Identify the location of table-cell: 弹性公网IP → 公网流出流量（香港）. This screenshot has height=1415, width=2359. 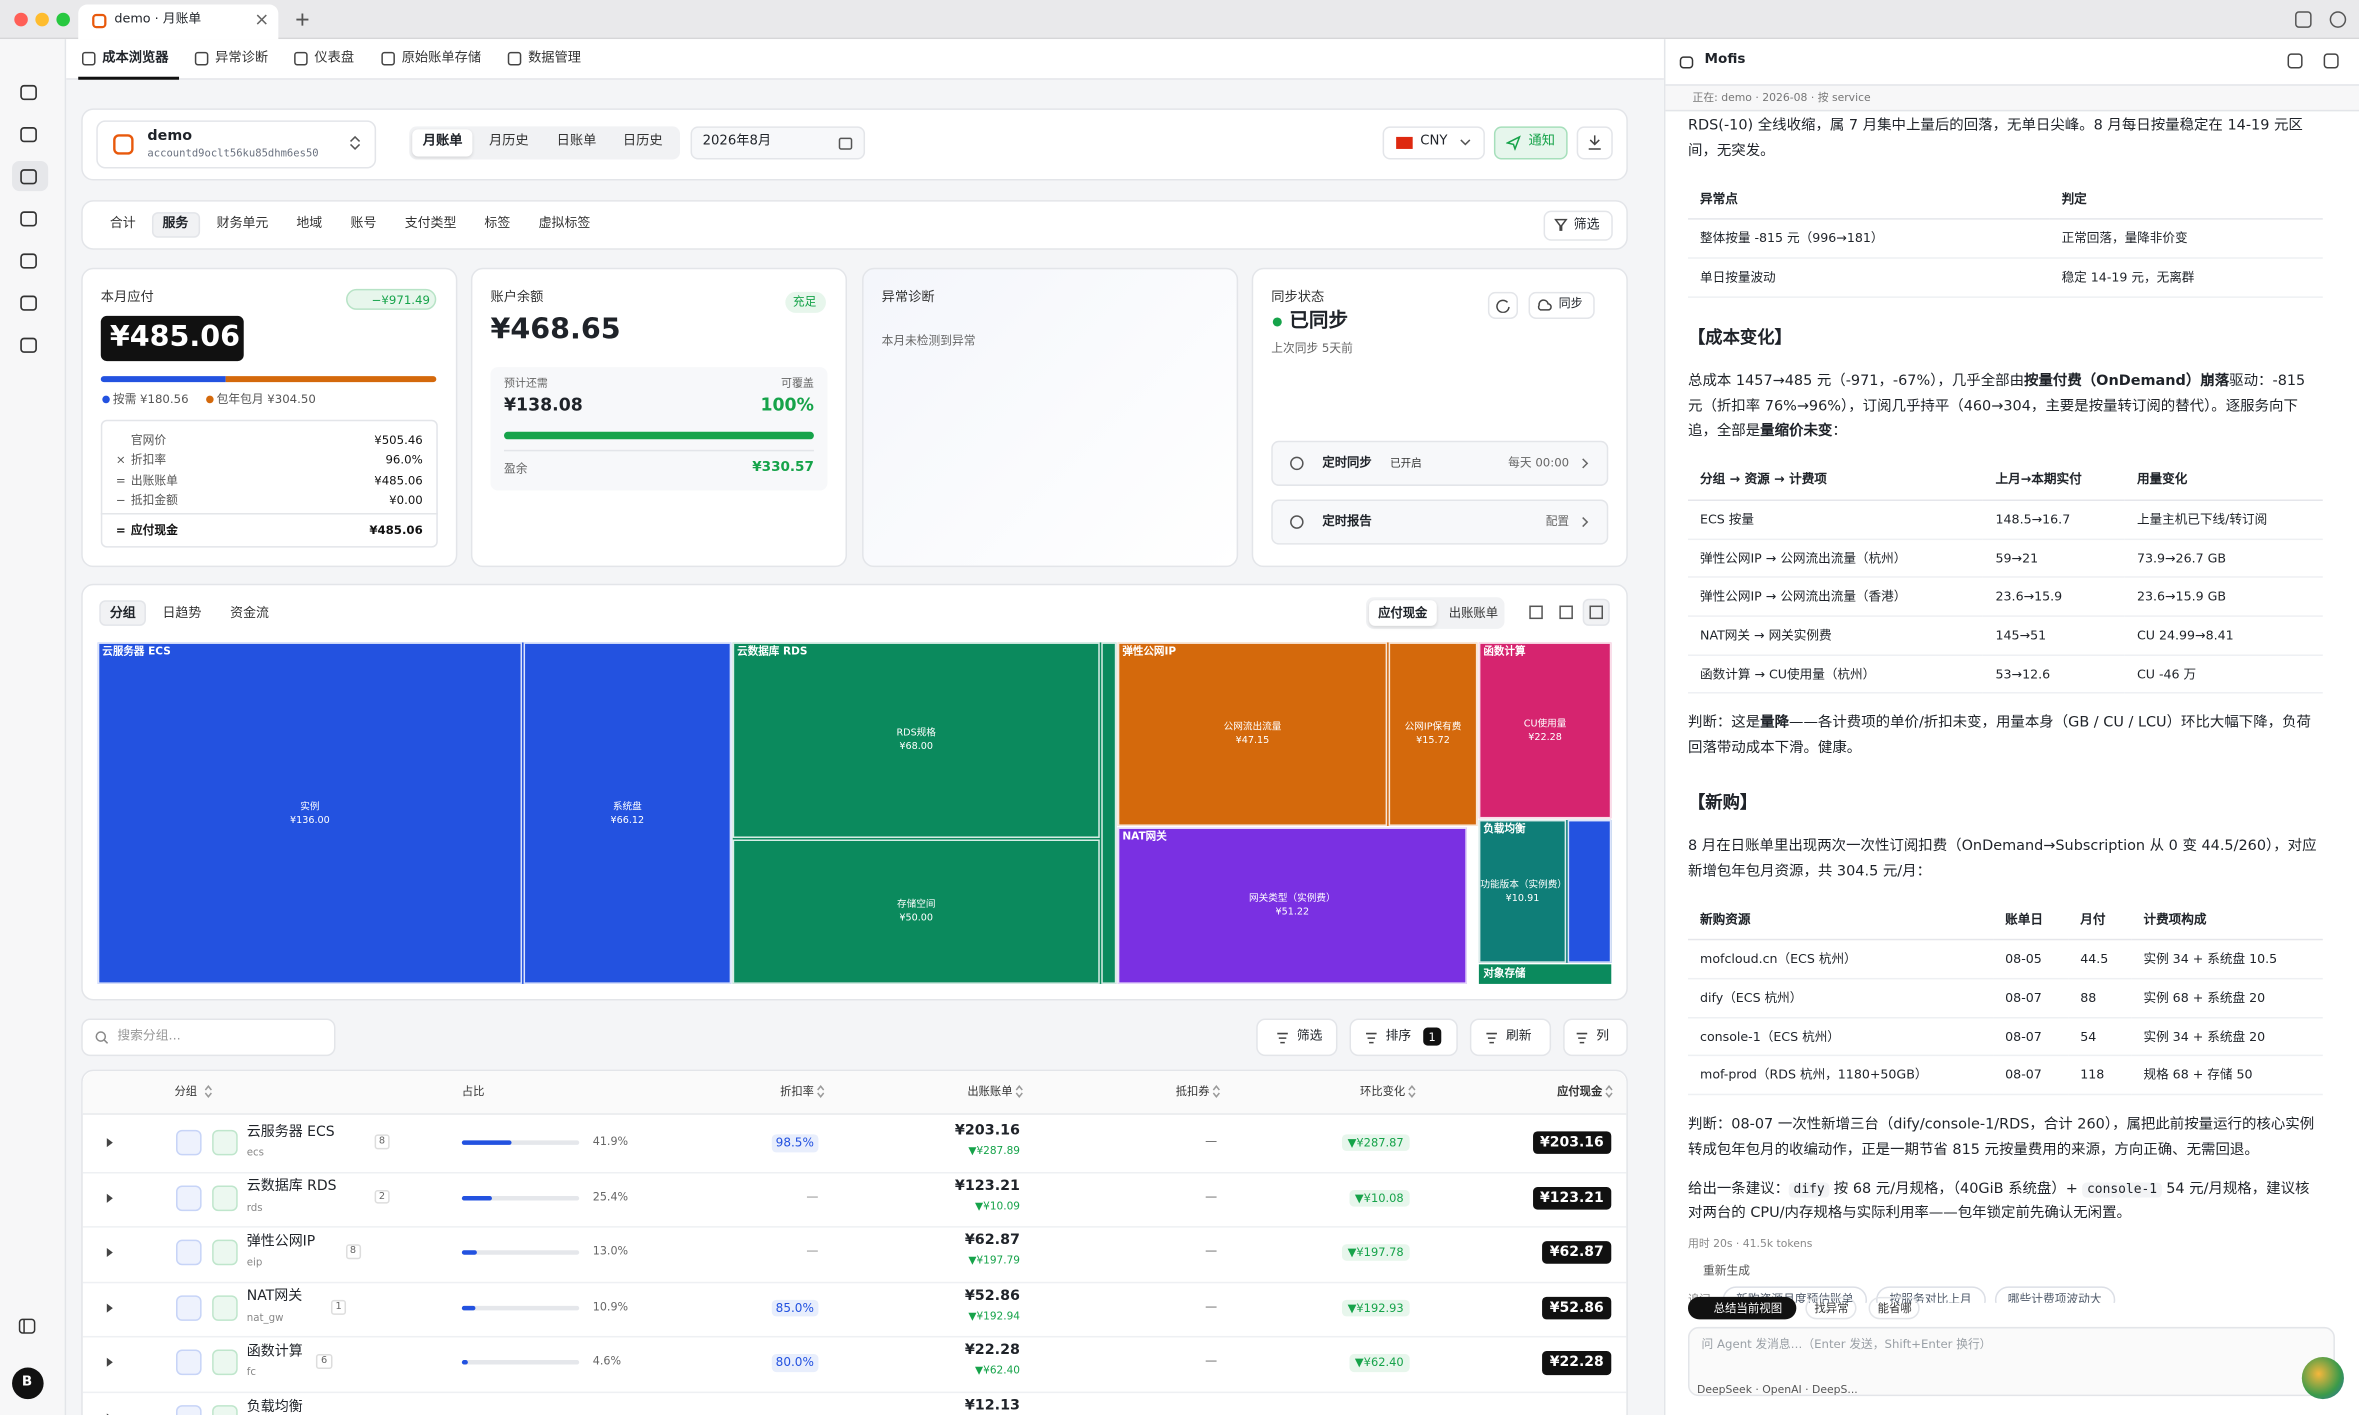
(1836, 597).